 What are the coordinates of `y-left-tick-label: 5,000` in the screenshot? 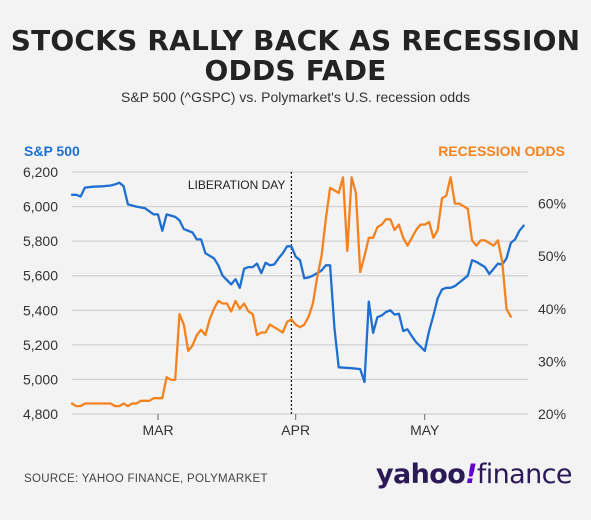 It's located at (40, 379).